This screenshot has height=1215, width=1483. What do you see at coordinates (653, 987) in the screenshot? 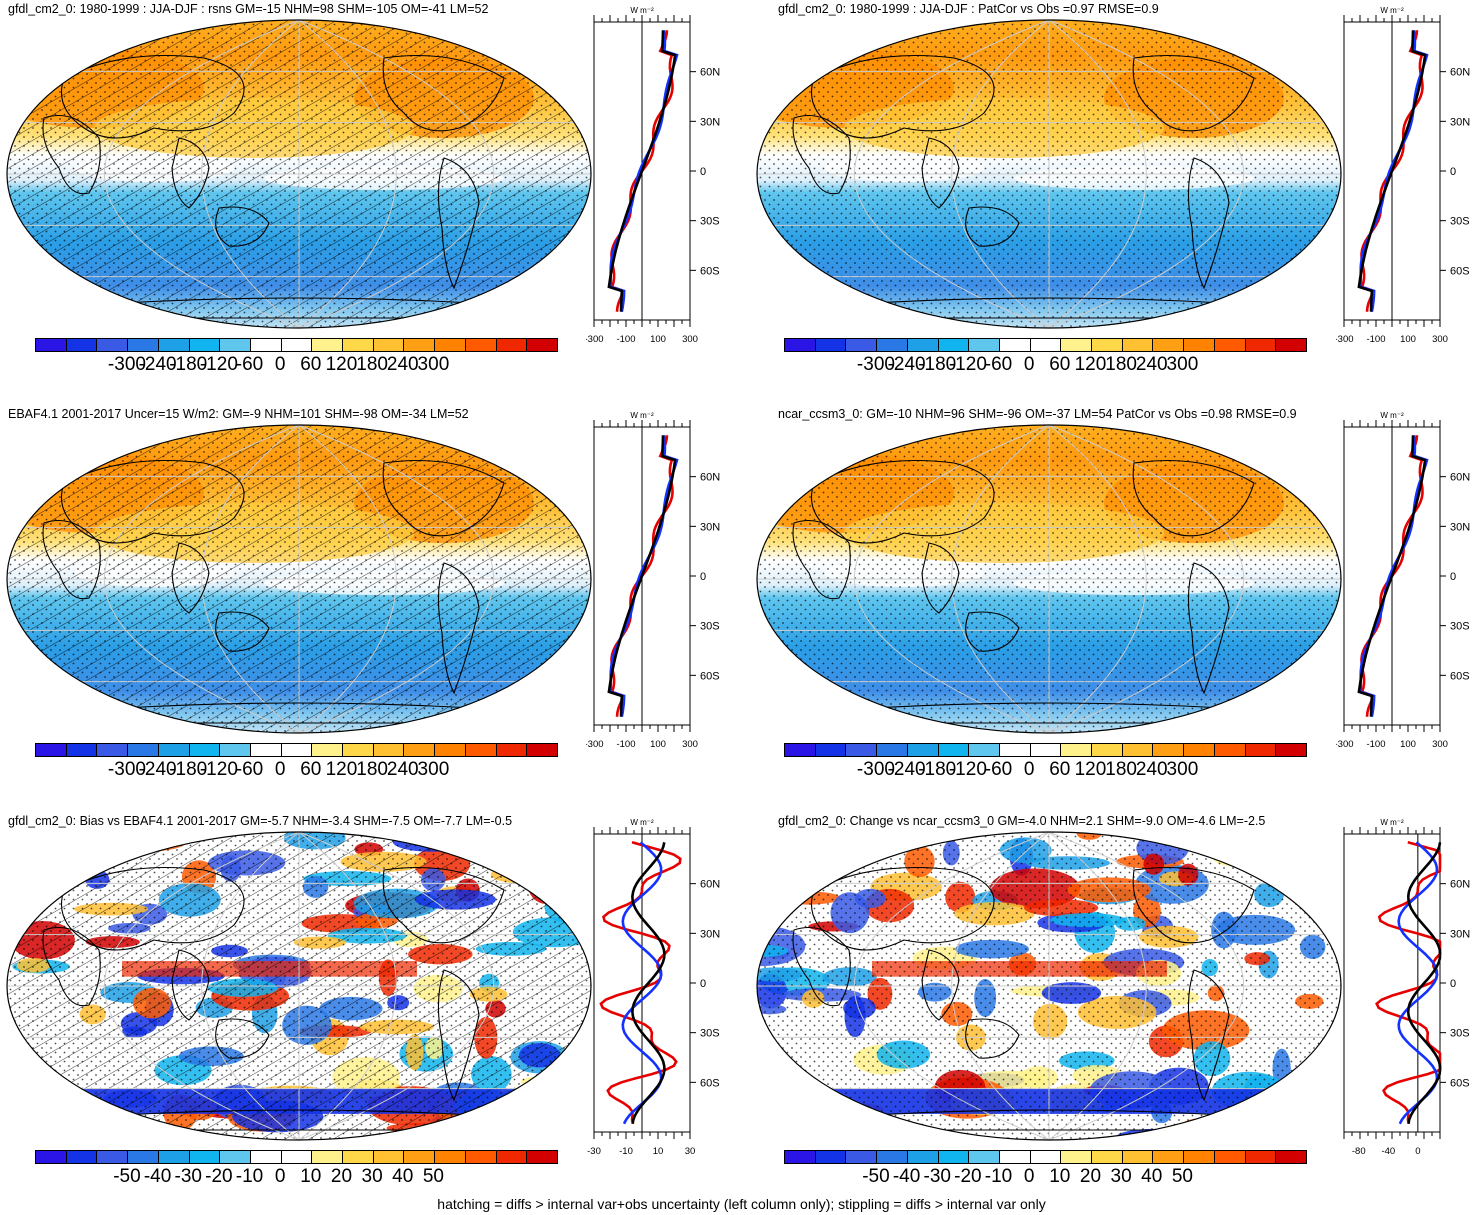
I see `zonal-mean-plot: W m⁻² 60N 30N 0 30S 60S -30 -10 10 30` at bounding box center [653, 987].